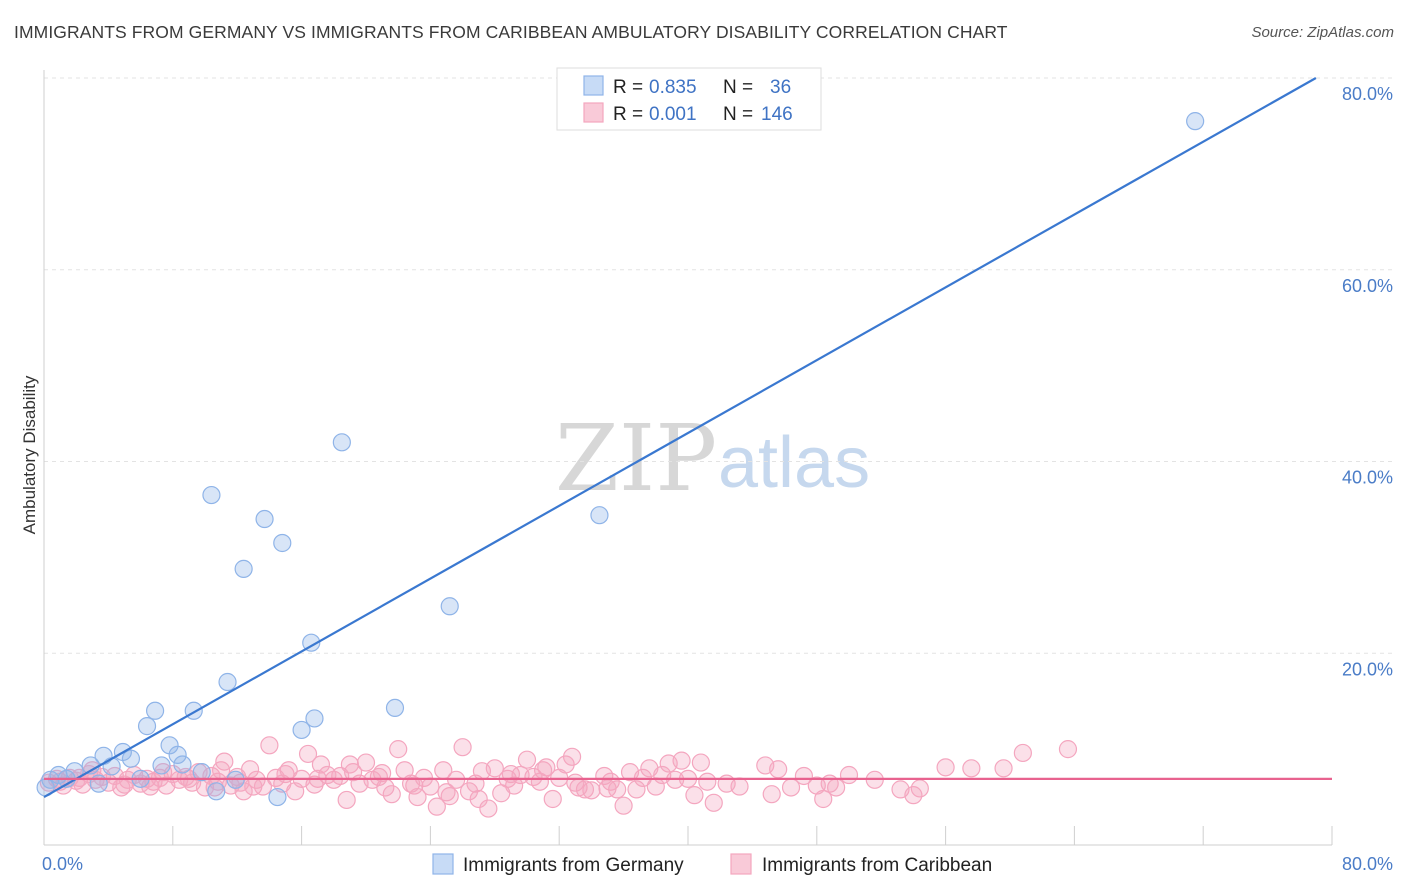 The image size is (1406, 892). I want to click on stats-legend-swatch-germany, so click(593, 85).